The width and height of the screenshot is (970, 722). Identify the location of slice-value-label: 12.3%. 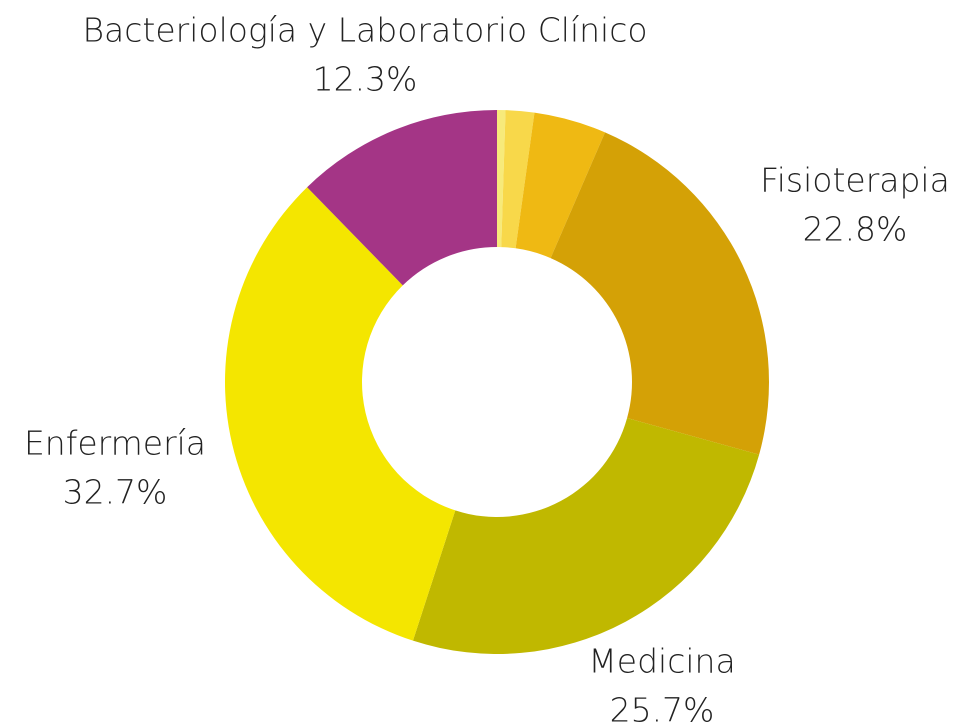
(365, 79).